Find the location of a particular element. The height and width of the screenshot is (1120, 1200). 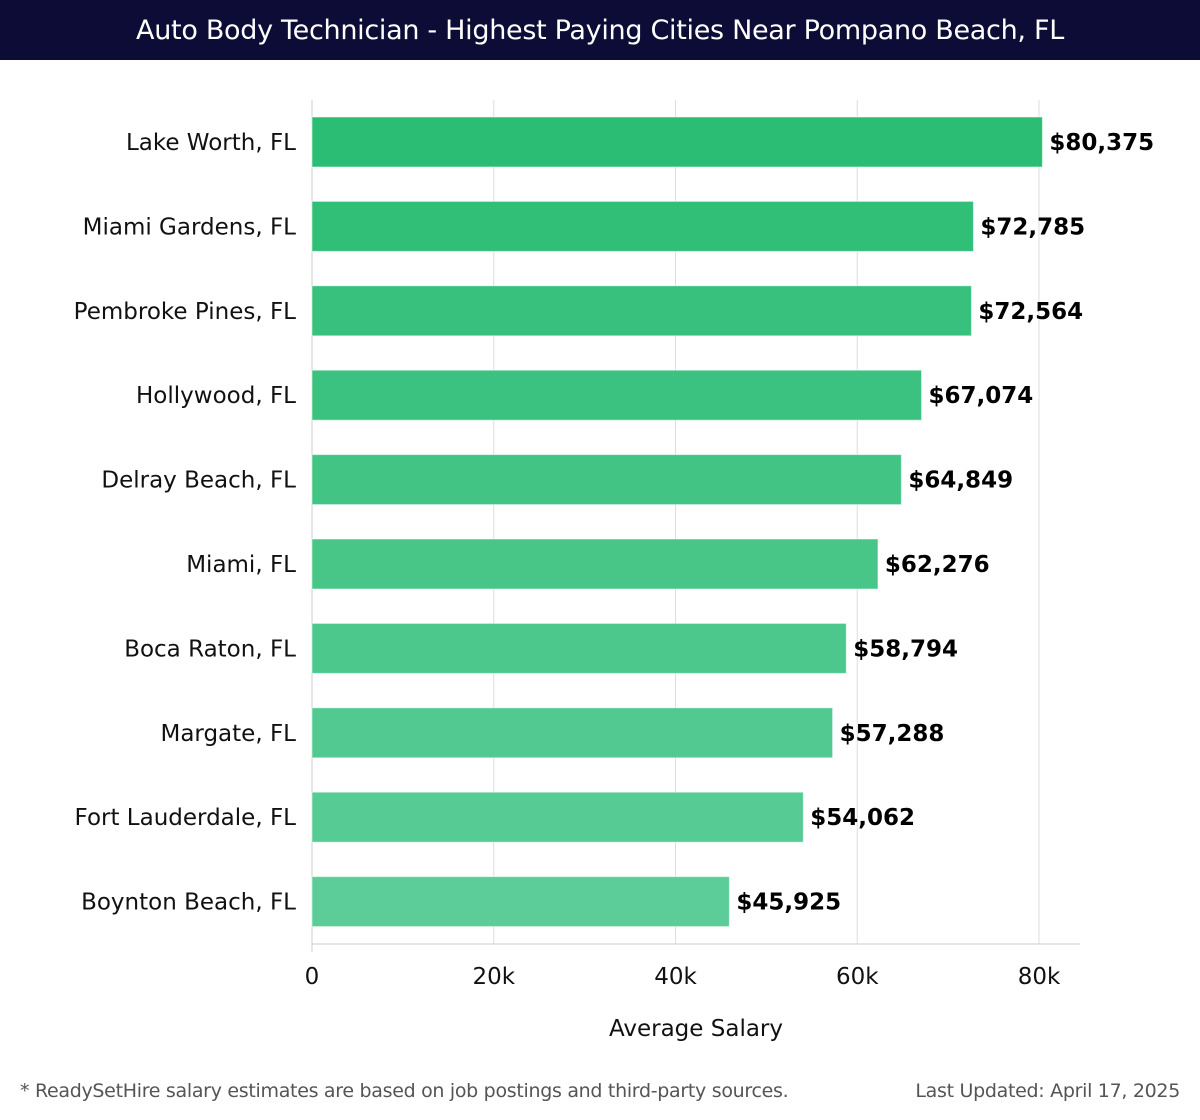

x-axis: 0 20k 40k 60k 80k is located at coordinates (692, 966).